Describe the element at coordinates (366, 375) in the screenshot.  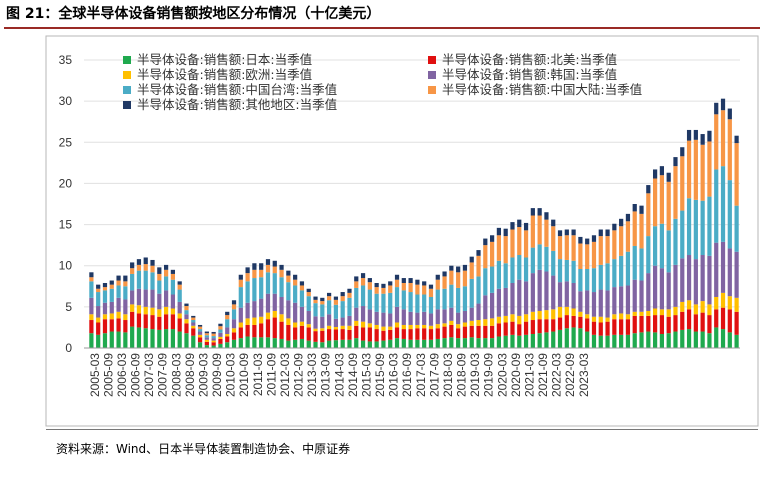
I see `x-tick-label: 2015-03` at that location.